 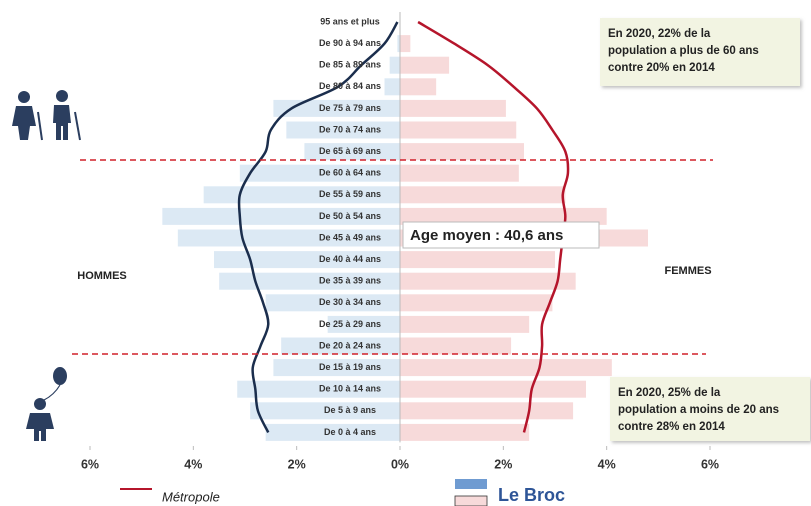 I want to click on men-label: HOMMES, so click(x=102, y=276).